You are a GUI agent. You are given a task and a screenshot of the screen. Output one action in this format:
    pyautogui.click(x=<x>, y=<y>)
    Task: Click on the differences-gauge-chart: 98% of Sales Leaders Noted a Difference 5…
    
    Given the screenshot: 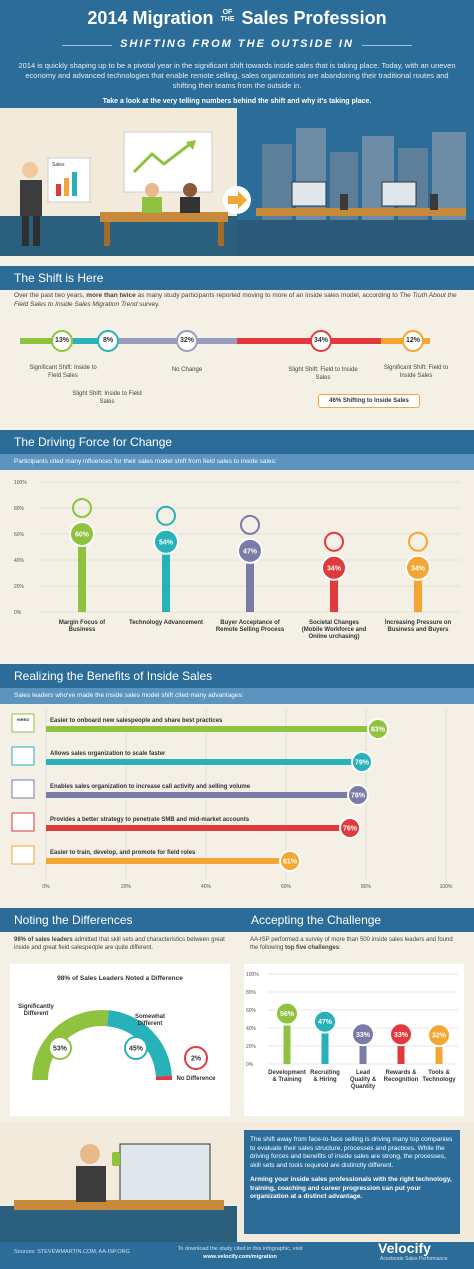 What is the action you would take?
    pyautogui.click(x=117, y=1028)
    